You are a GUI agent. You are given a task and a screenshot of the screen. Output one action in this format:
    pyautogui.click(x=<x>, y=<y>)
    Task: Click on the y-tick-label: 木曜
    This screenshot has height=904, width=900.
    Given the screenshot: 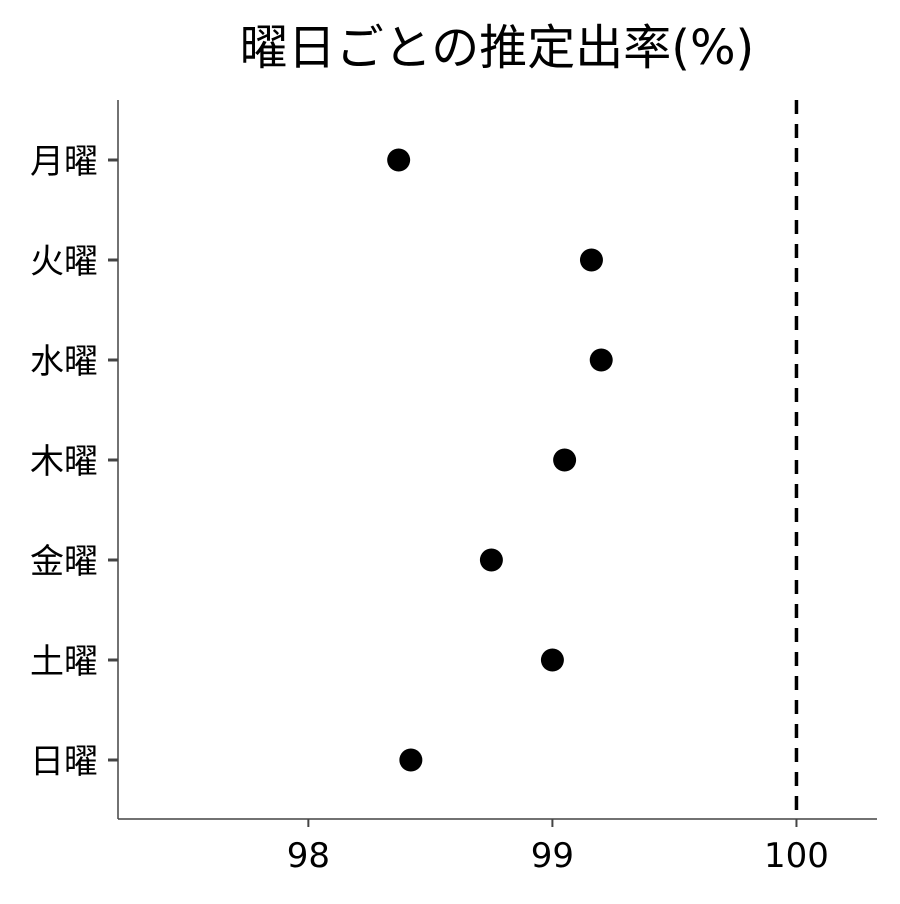 What is the action you would take?
    pyautogui.click(x=64, y=462)
    